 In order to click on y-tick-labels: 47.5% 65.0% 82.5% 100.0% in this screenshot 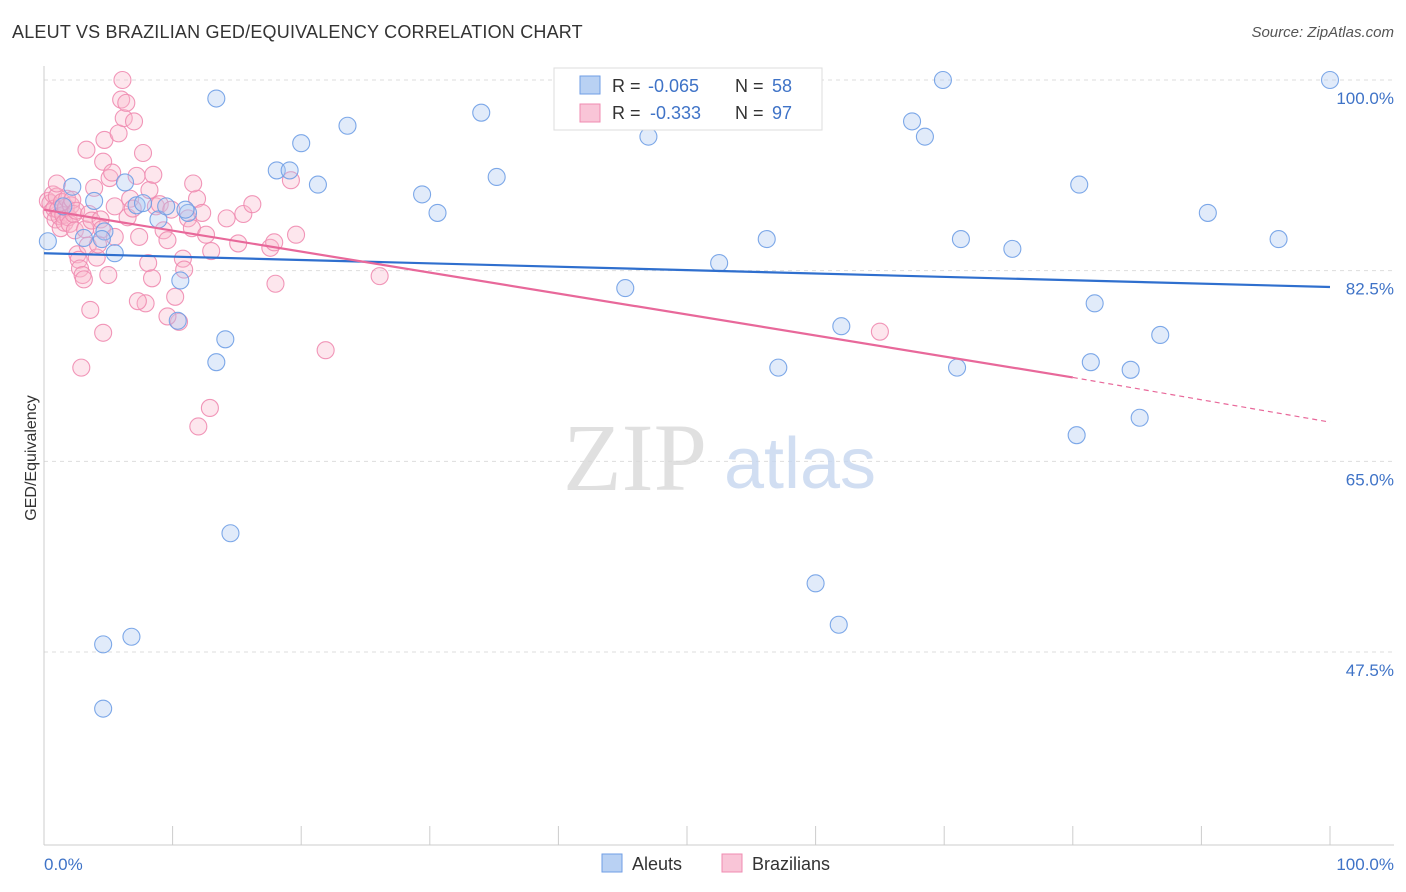, I will do `click(1365, 384)`.